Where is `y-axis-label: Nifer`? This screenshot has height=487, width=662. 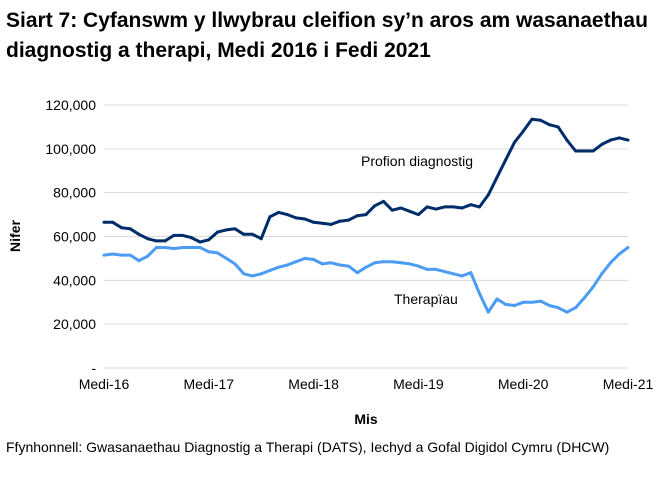 y-axis-label: Nifer is located at coordinates (15, 236).